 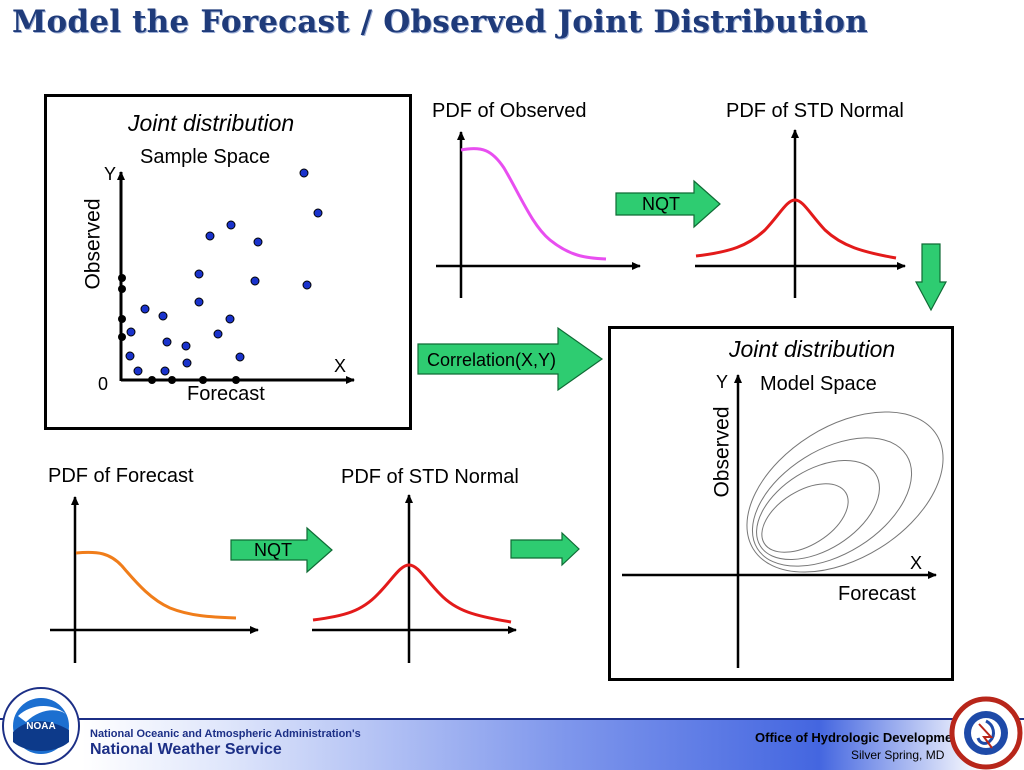 I want to click on pdf-observed-curve, so click(x=533, y=204).